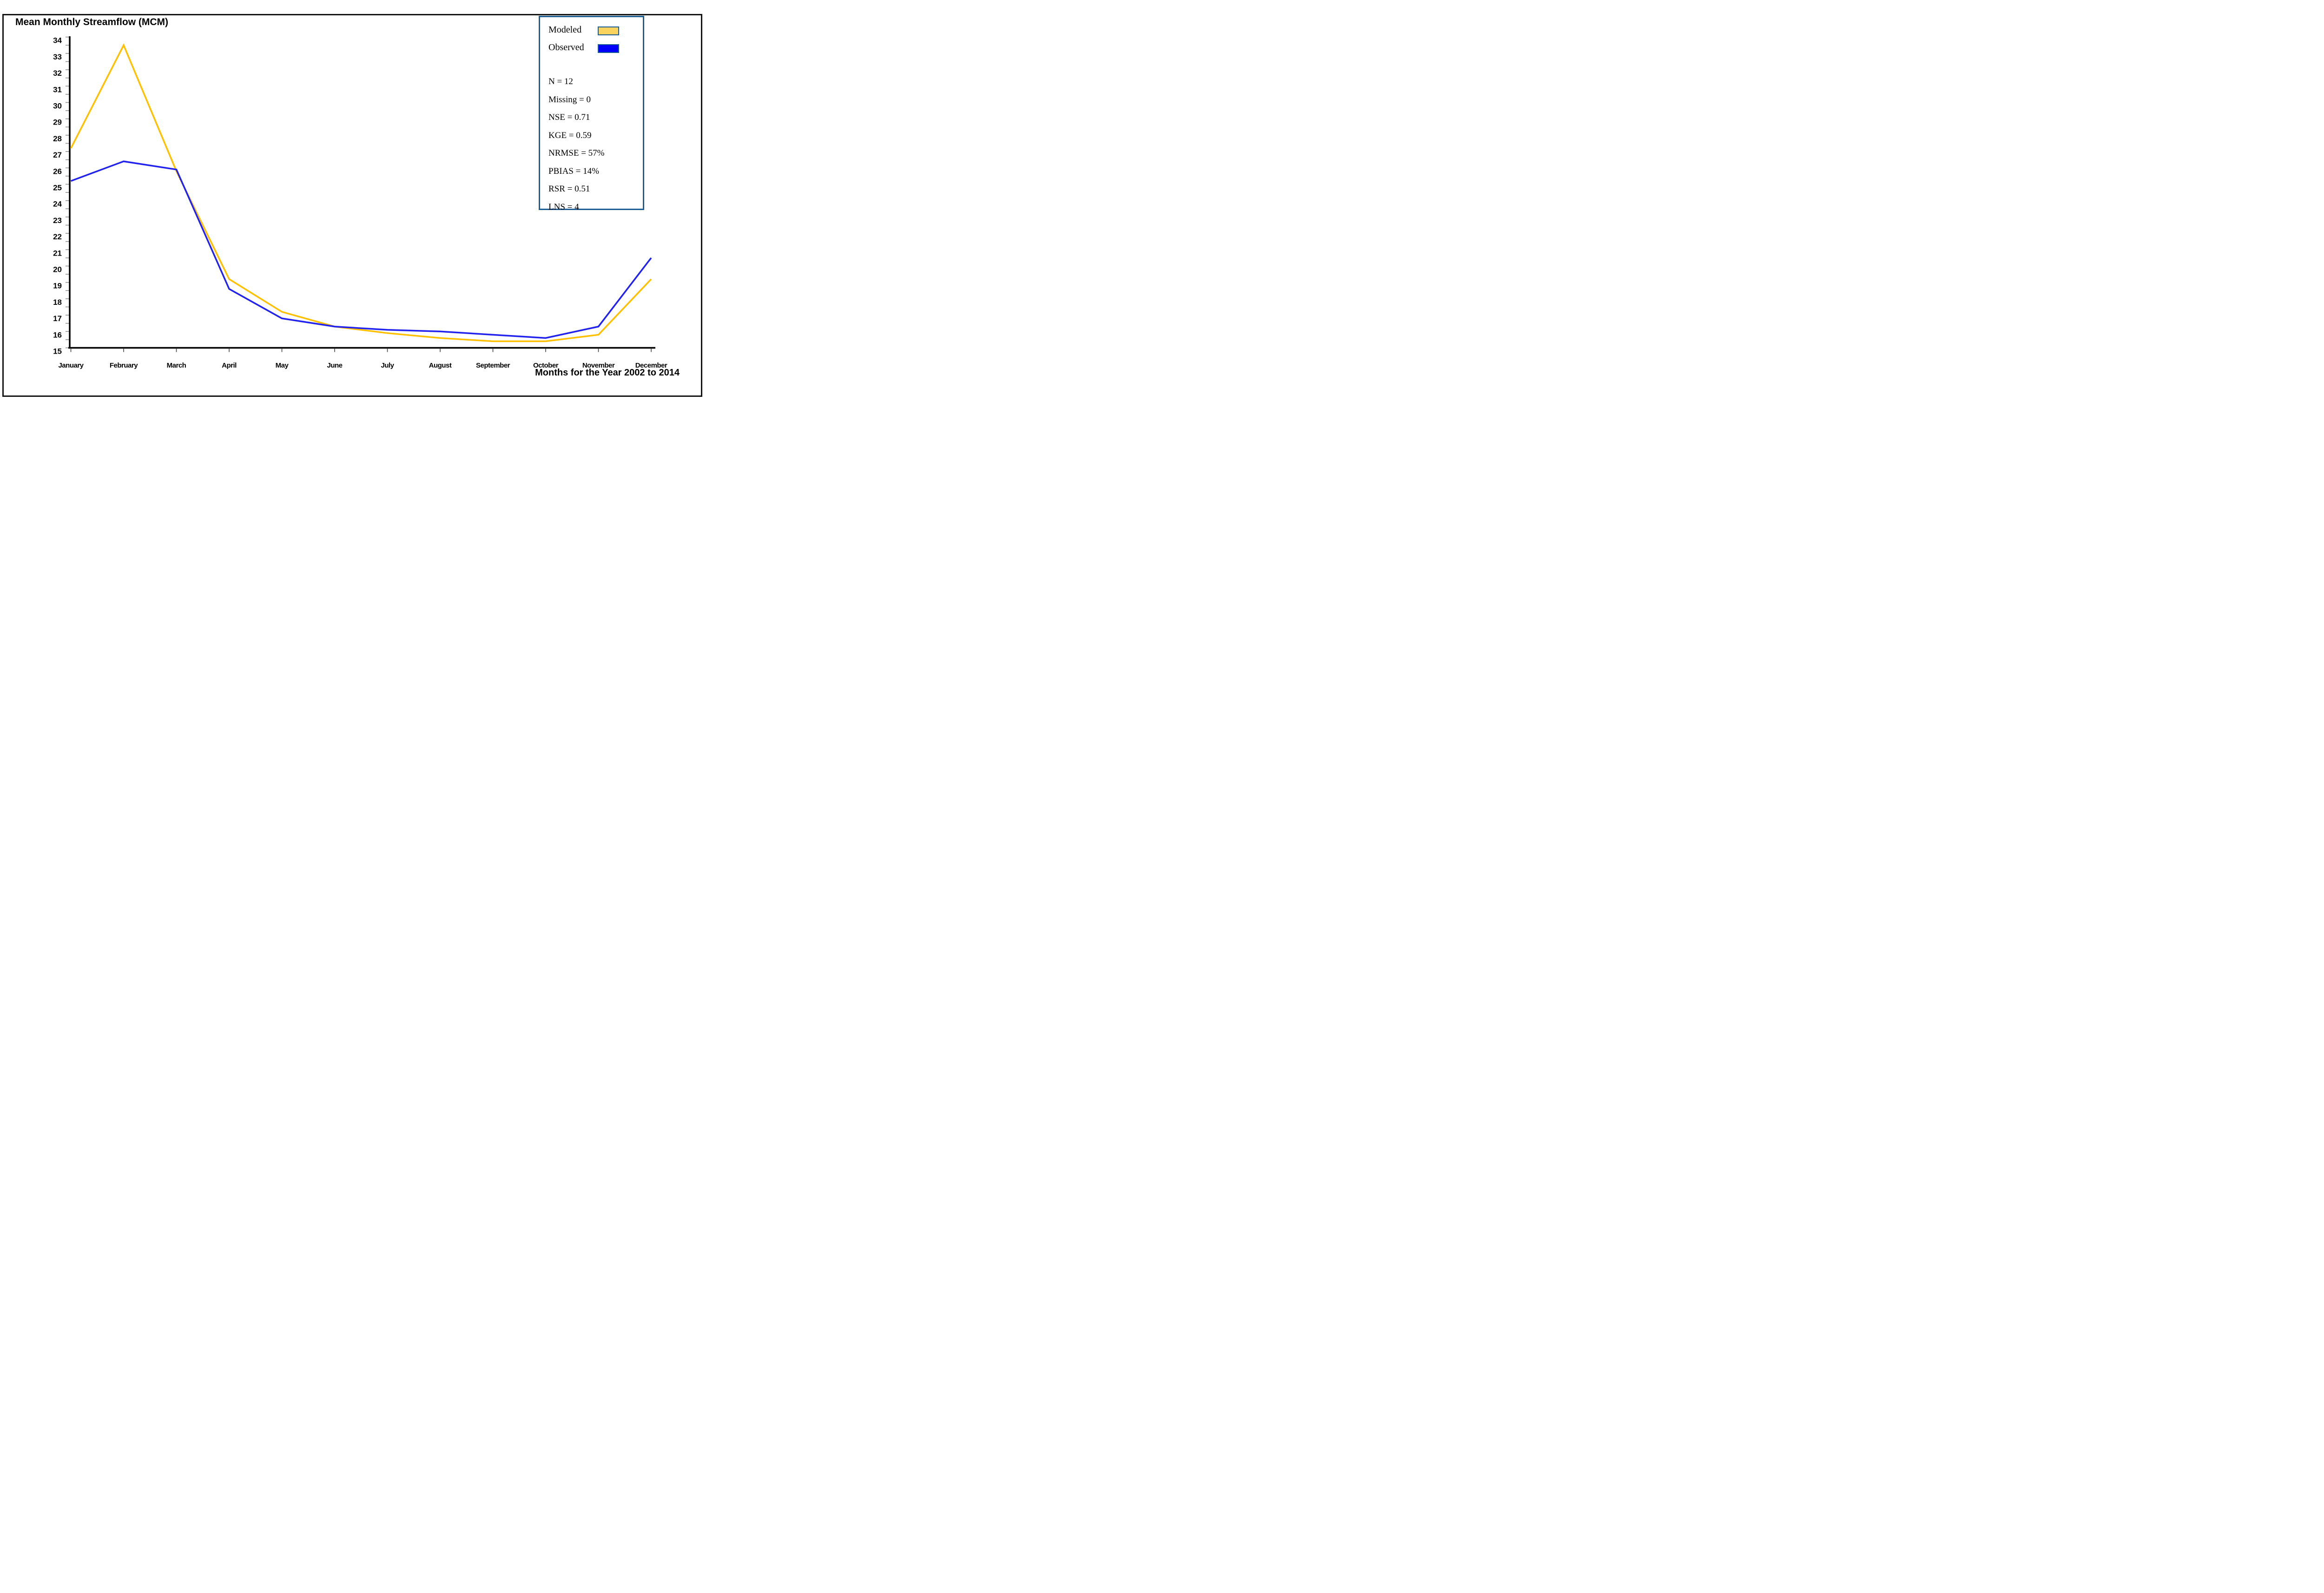  Describe the element at coordinates (566, 47) in the screenshot. I see `legend-label-observed: Observed` at that location.